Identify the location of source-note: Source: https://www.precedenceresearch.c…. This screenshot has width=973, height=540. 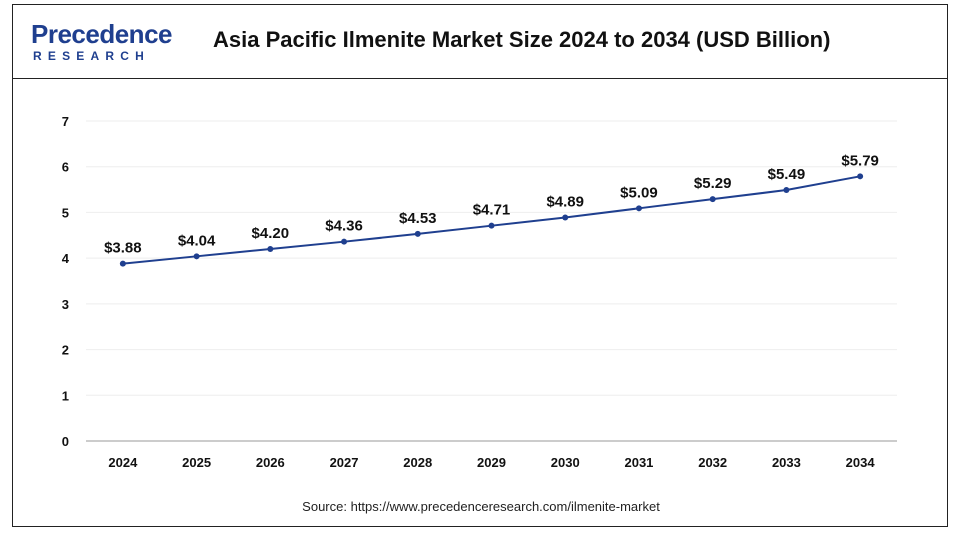
(481, 506).